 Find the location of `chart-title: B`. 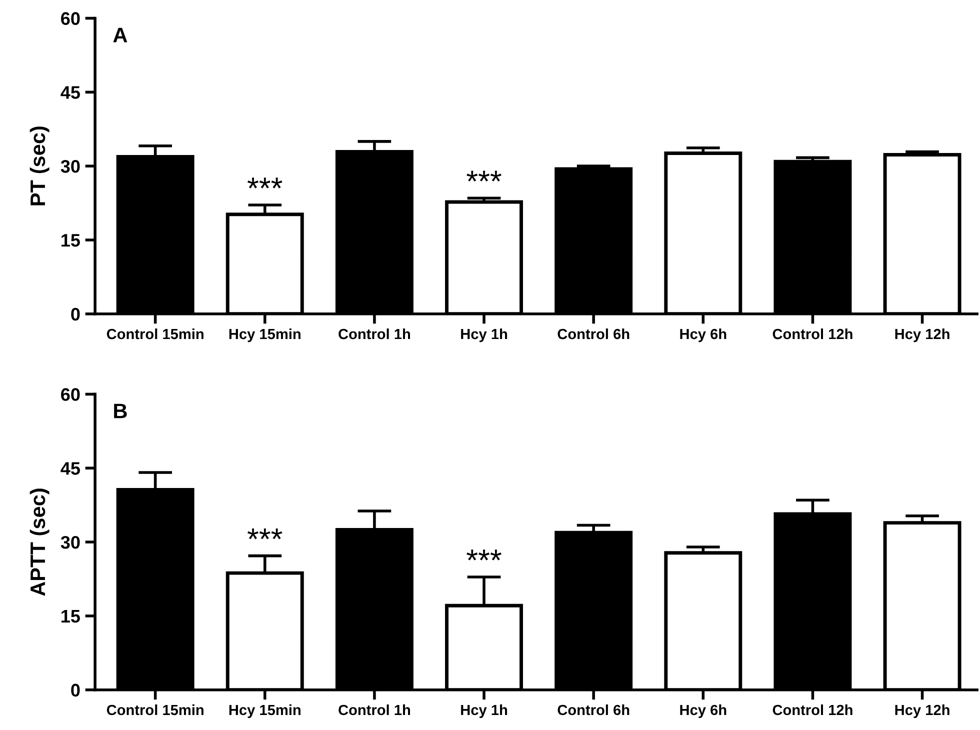

chart-title: B is located at coordinates (120, 411).